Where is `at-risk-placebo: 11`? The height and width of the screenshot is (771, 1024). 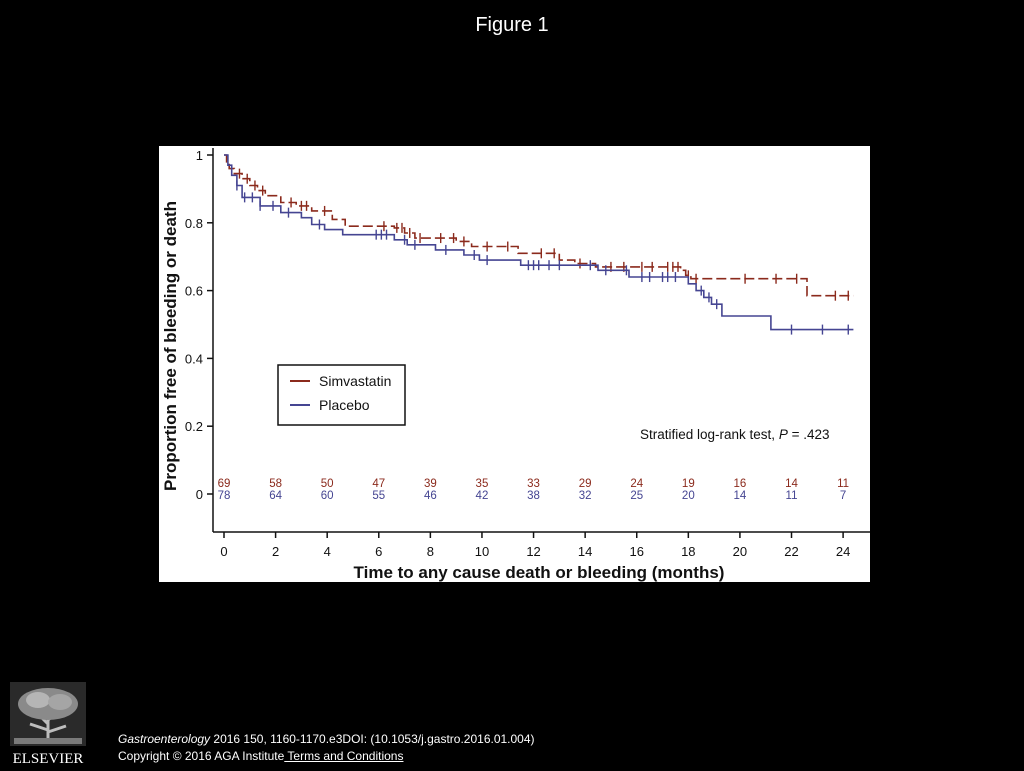
at-risk-placebo: 11 is located at coordinates (792, 496).